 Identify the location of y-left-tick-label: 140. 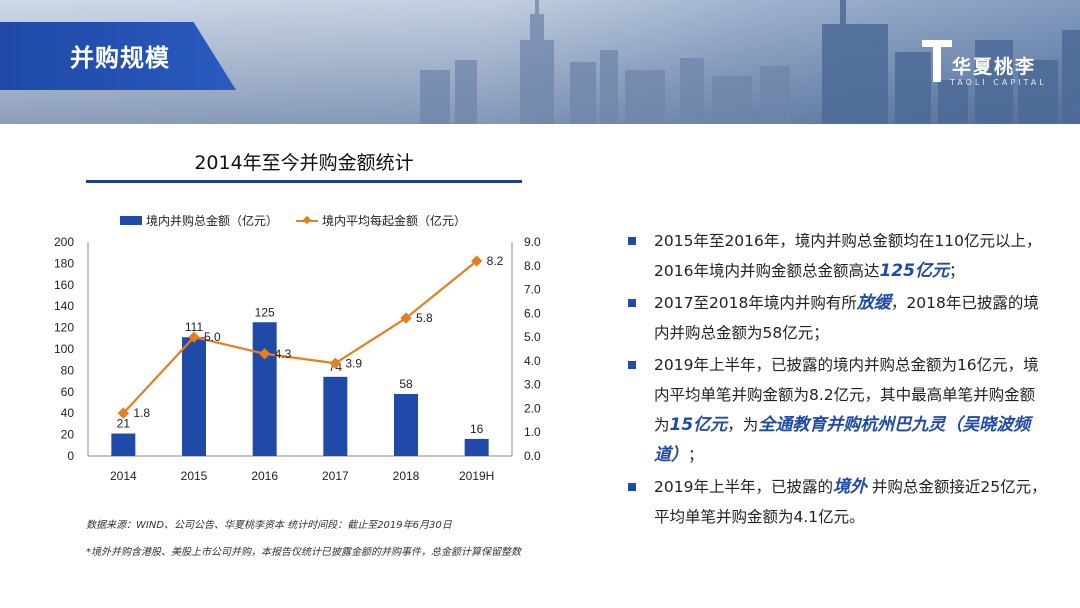
(64, 306).